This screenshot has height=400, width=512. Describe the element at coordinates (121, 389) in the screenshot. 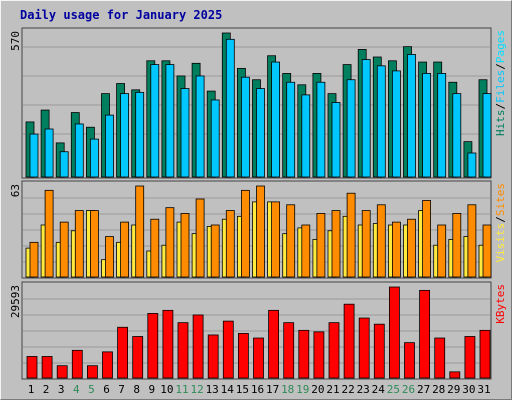

I see `x-tick-day-7: 7` at that location.